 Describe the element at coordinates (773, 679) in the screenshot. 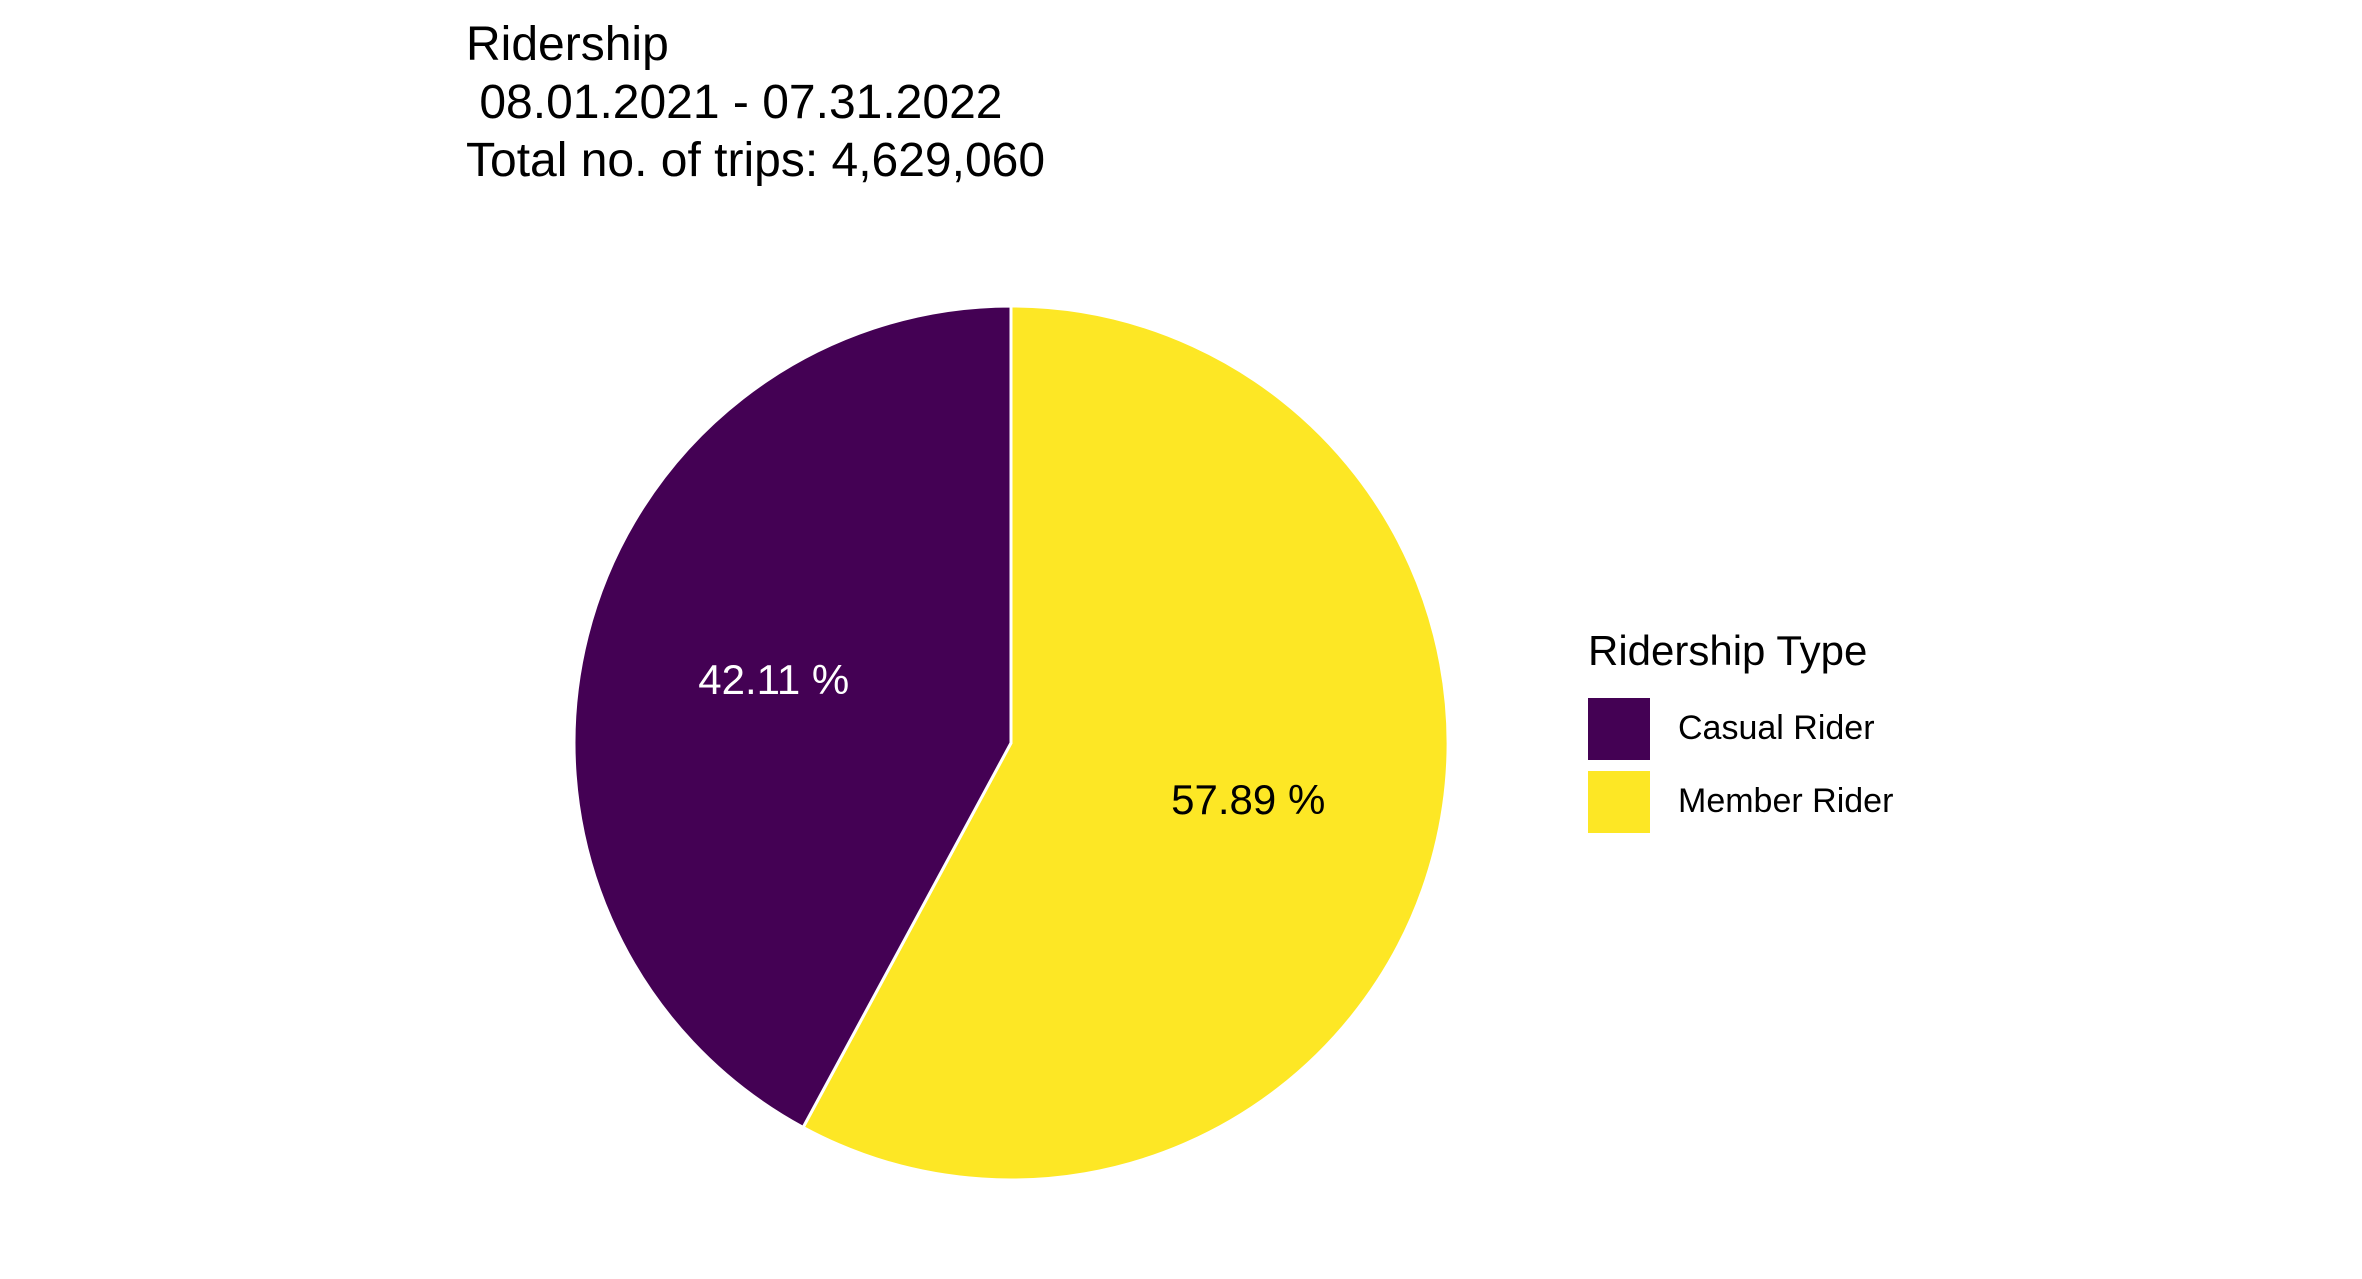

I see `data-label-casual-rider: 42.11 %` at that location.